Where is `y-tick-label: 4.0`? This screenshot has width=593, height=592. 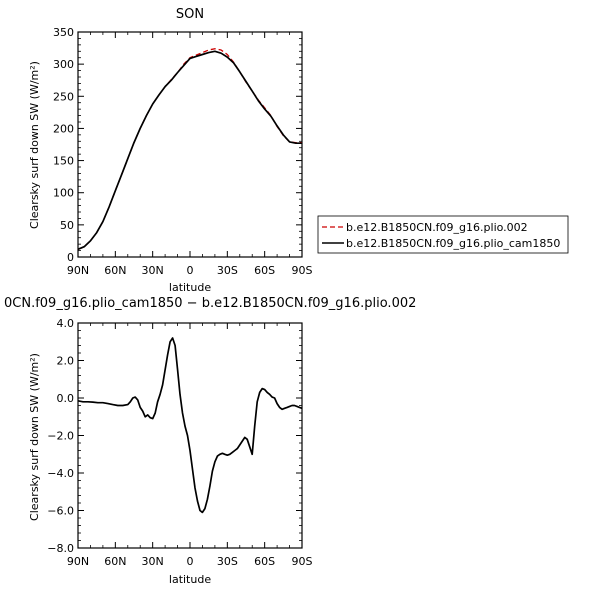
y-tick-label: 4.0 is located at coordinates (66, 323).